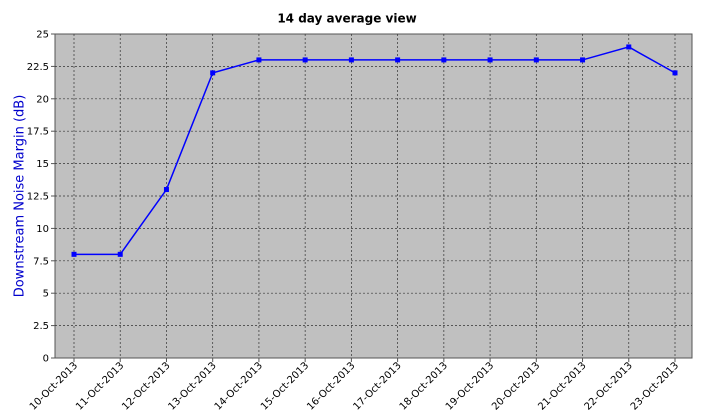  What do you see at coordinates (346, 19) in the screenshot?
I see `chart-title: 14 day average view` at bounding box center [346, 19].